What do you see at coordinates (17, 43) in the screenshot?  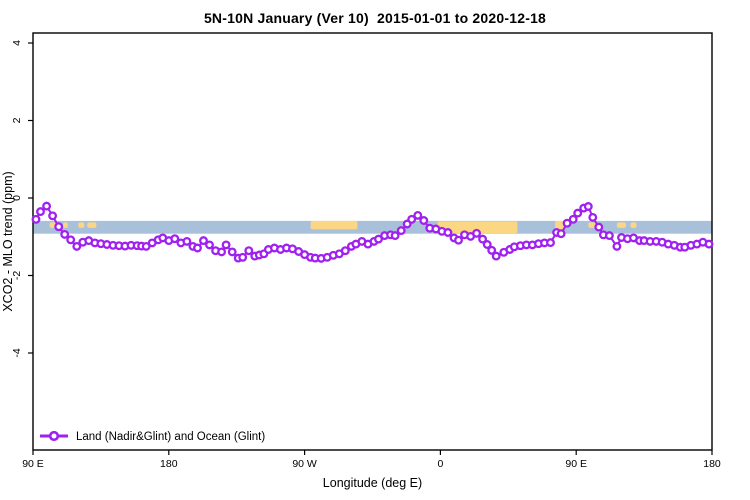 I see `y-tick-label: 4` at bounding box center [17, 43].